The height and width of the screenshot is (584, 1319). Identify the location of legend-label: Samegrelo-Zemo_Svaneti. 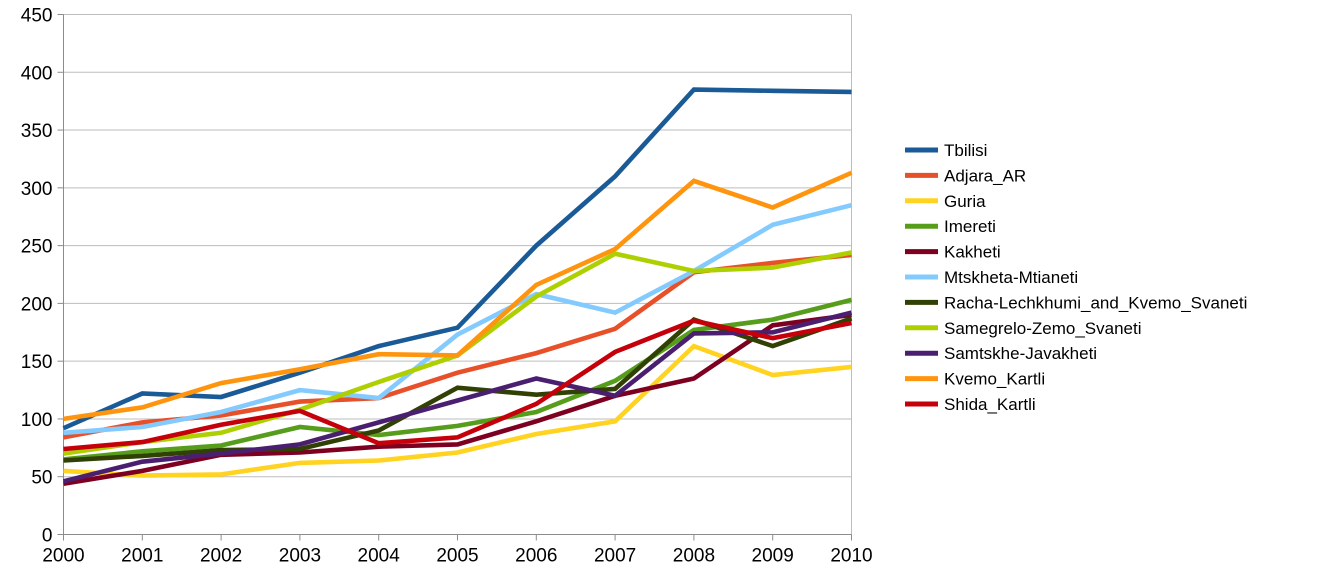
(1042, 328).